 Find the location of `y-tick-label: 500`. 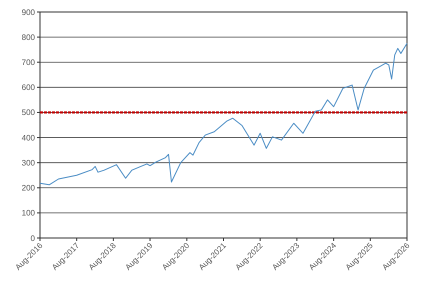

y-tick-label: 500 is located at coordinates (29, 113).